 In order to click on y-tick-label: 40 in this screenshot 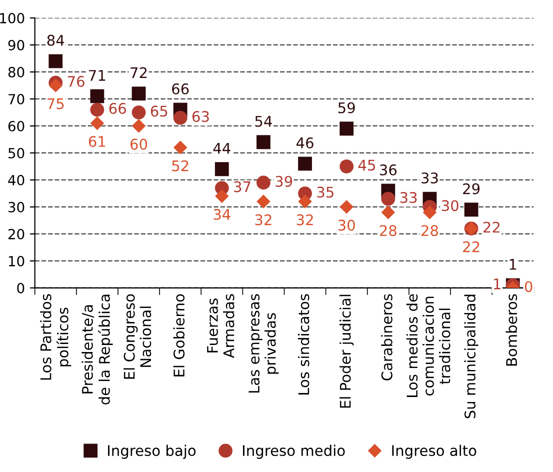, I will do `click(16, 180)`.